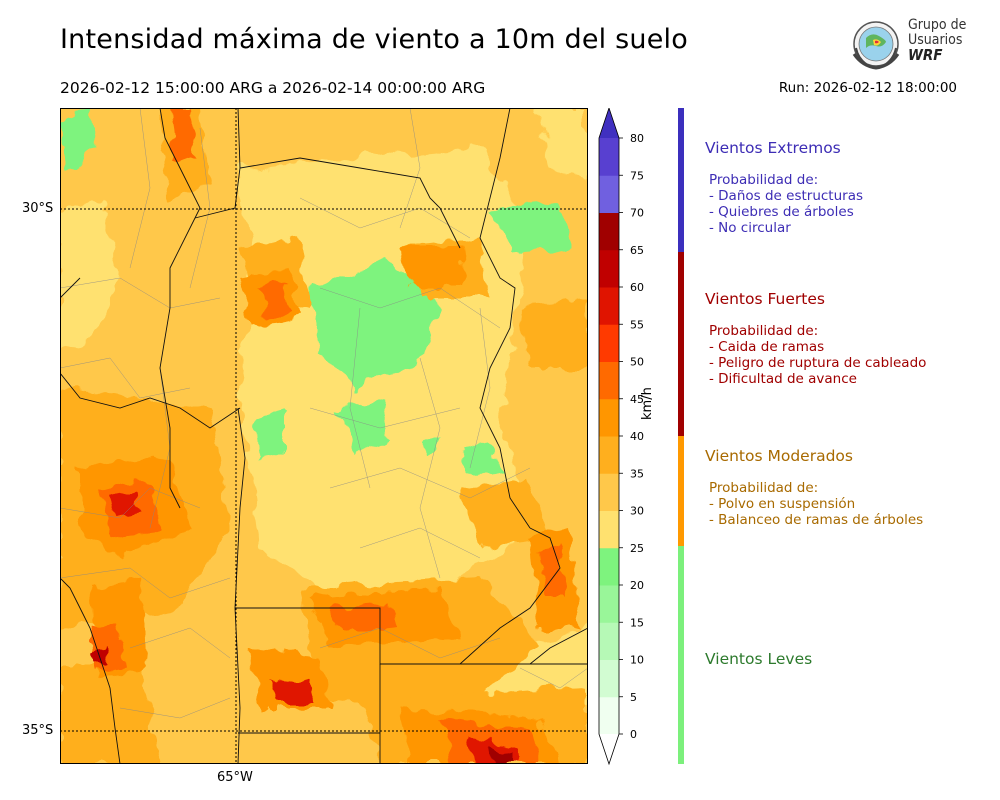 The image size is (1000, 800). I want to click on colorbar-tick-label: 60, so click(637, 287).